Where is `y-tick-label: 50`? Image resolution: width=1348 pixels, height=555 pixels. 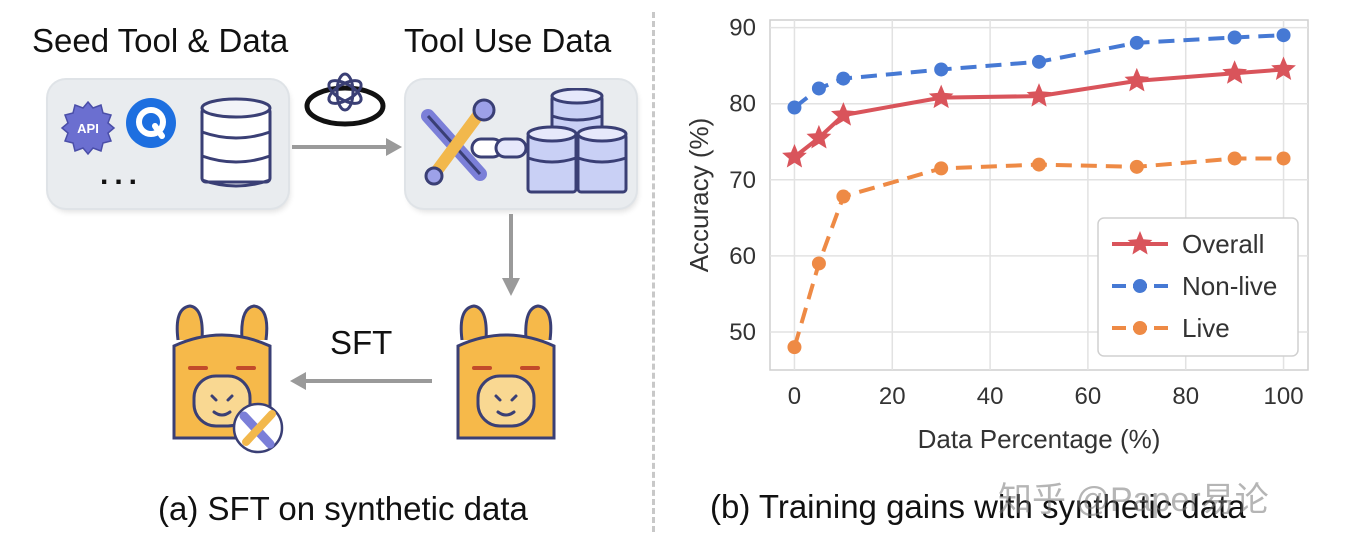 y-tick-label: 50 is located at coordinates (742, 332).